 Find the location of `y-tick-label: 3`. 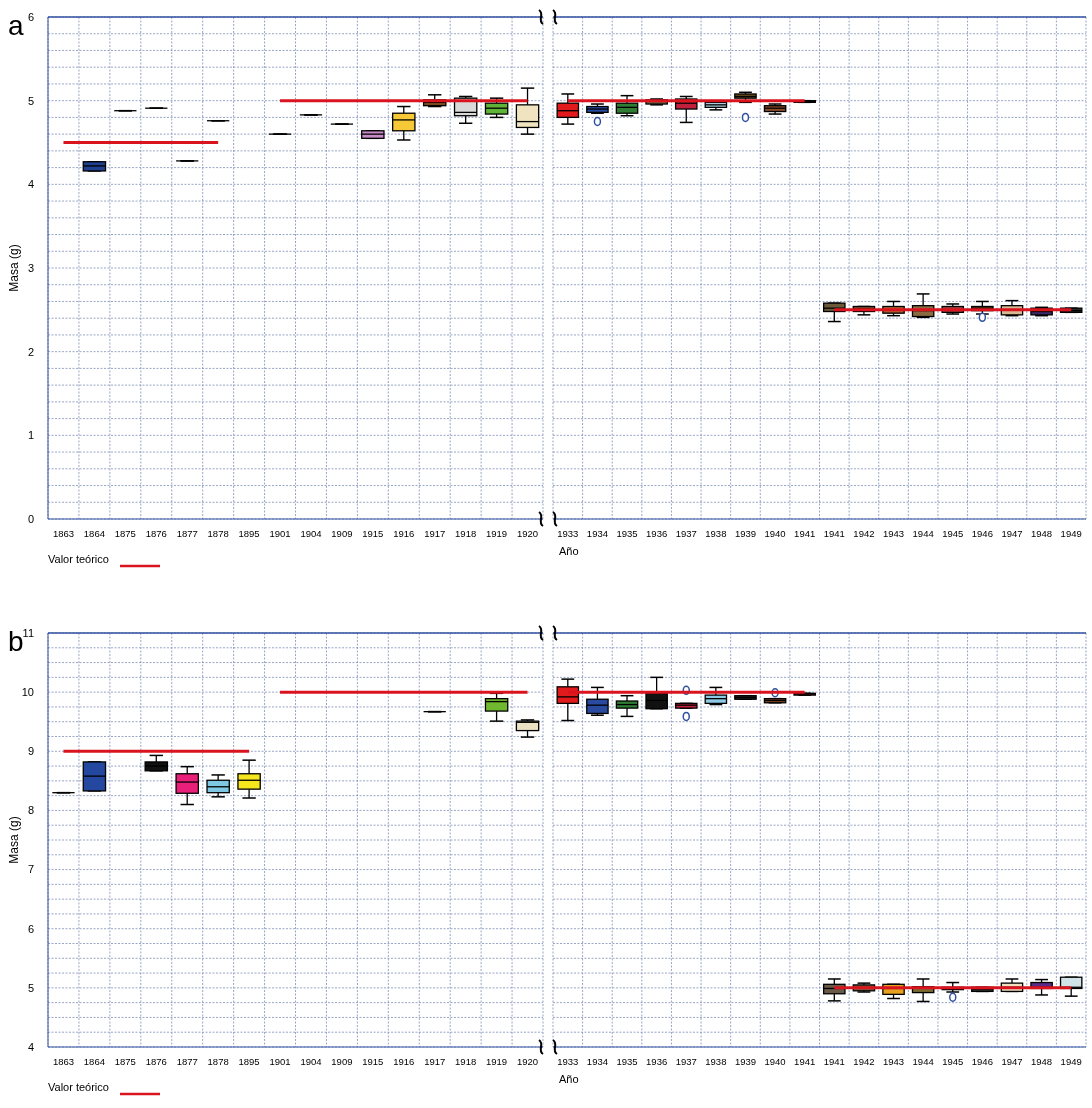

y-tick-label: 3 is located at coordinates (30, 267).